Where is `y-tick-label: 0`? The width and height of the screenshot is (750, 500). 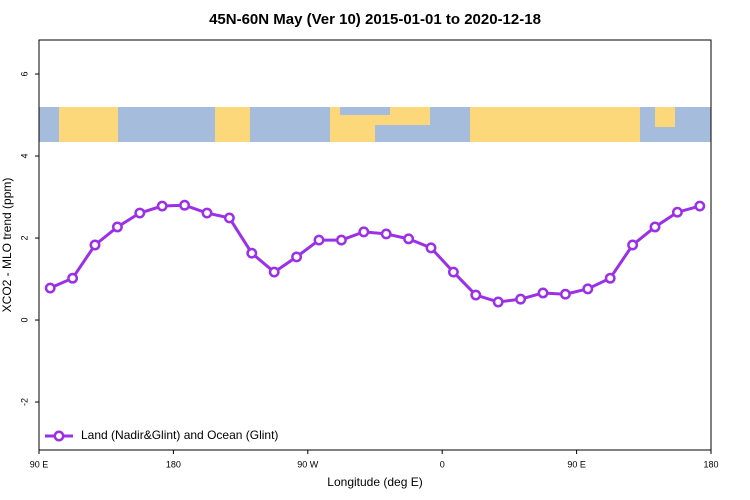 y-tick-label: 0 is located at coordinates (24, 320).